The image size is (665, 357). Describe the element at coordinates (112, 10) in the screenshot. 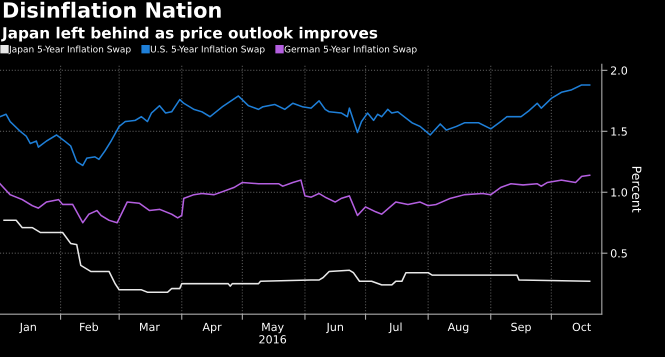

I see `chart-title: Disinflation Nation` at that location.